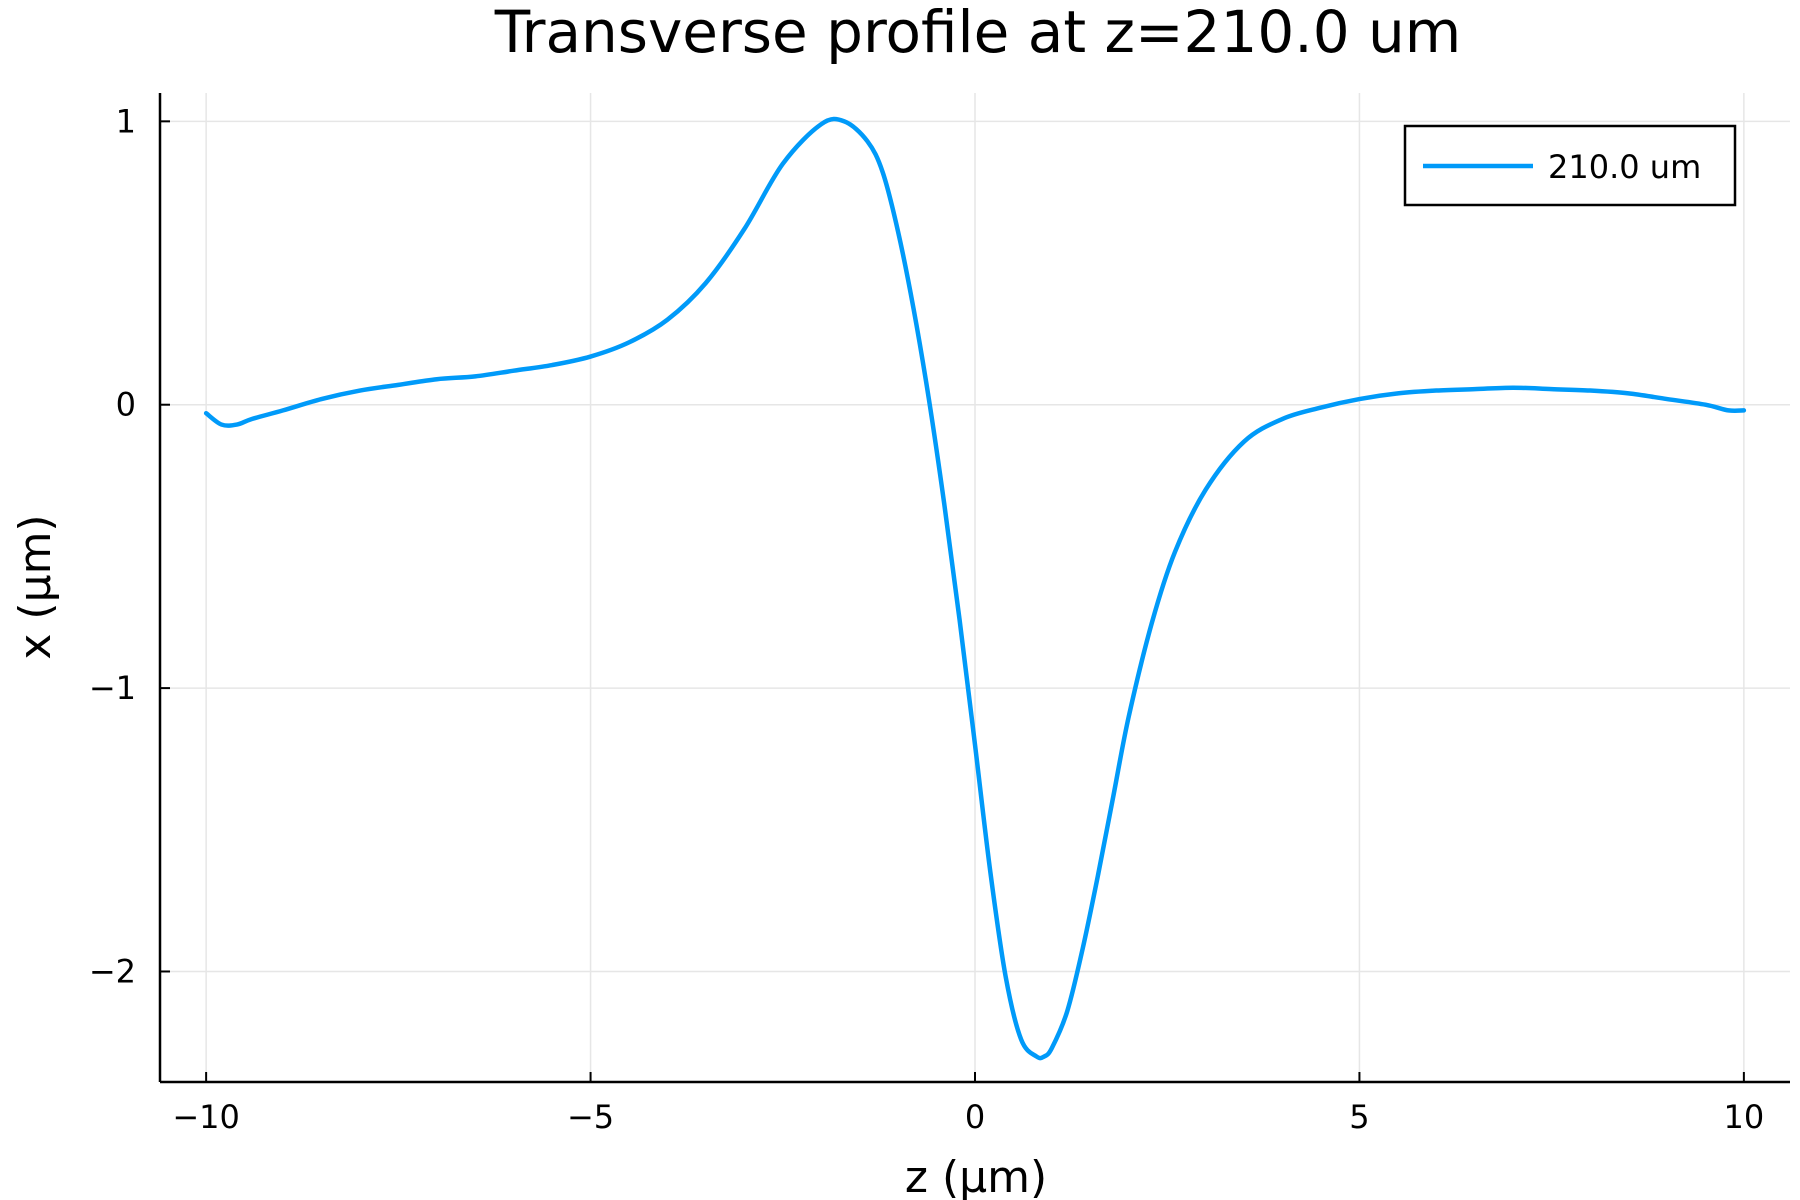 This screenshot has height=1200, width=1800. Describe the element at coordinates (206, 1117) in the screenshot. I see `x-tick-label: −10` at that location.